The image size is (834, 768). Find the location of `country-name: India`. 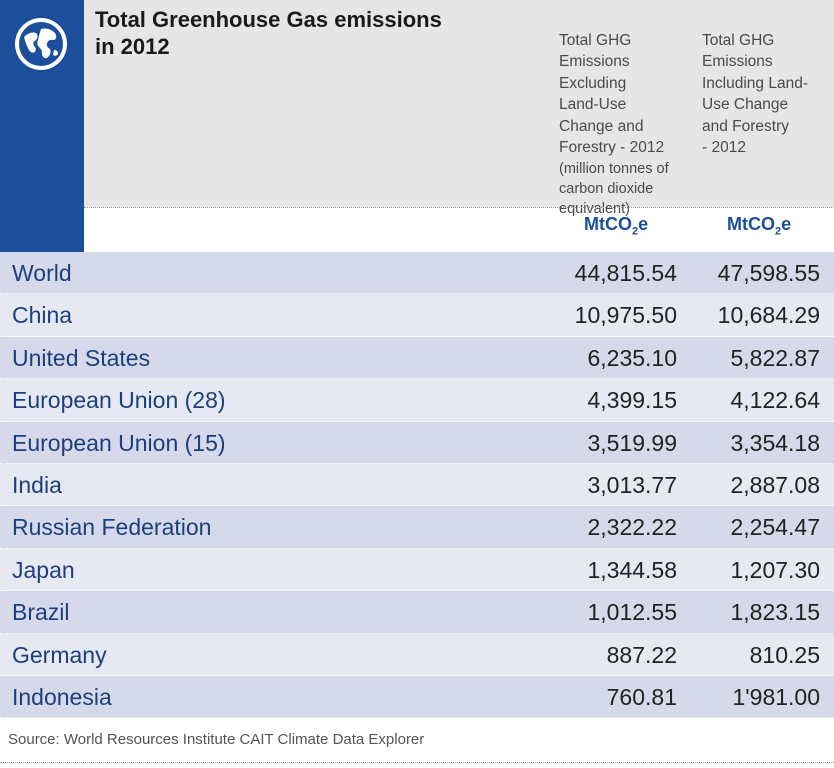

country-name: India is located at coordinates (37, 484).